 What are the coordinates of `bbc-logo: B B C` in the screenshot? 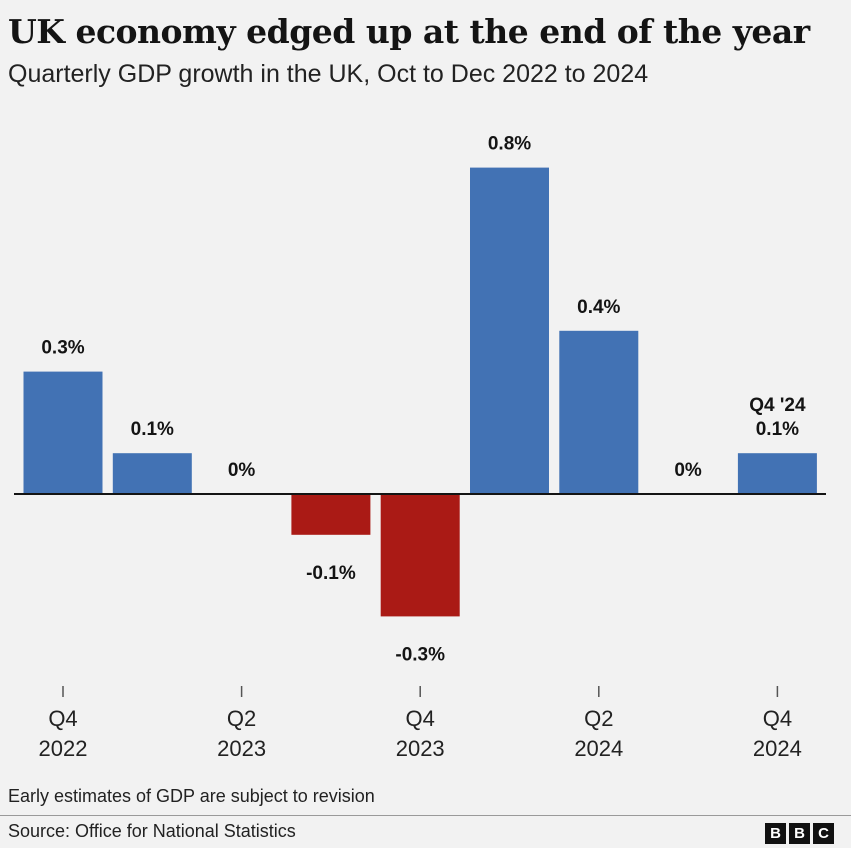 It's located at (799, 833).